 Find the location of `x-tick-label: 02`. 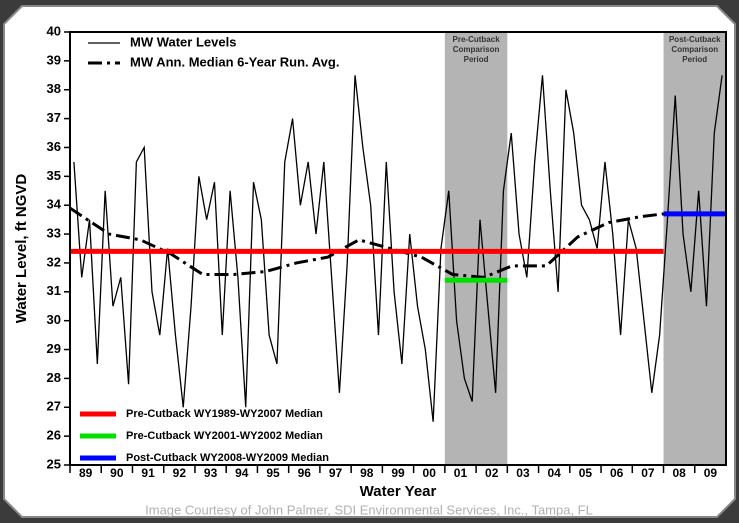

x-tick-label: 02 is located at coordinates (492, 473).